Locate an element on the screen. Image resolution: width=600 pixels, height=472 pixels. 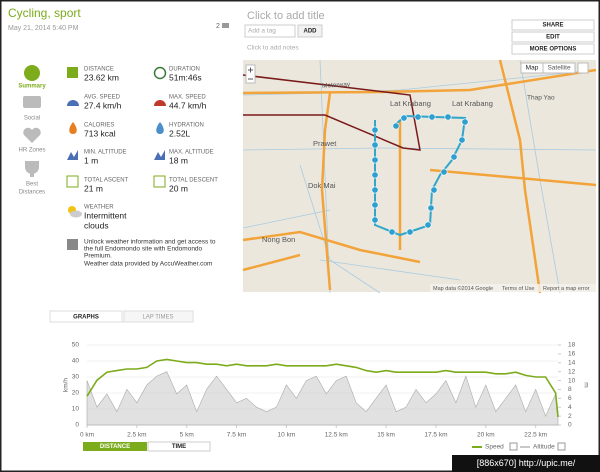
notes-placeholder: Click to add notes is located at coordinates (273, 48).